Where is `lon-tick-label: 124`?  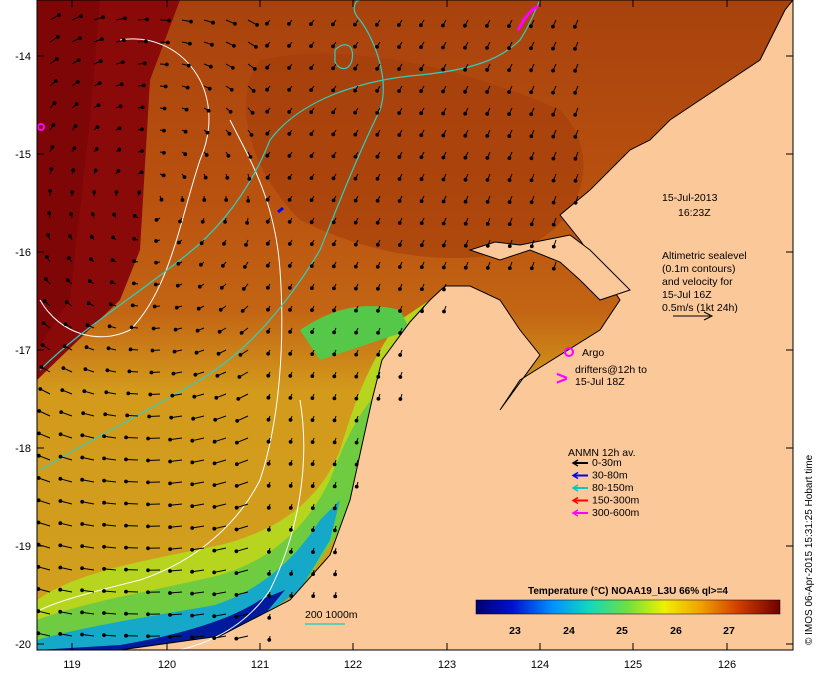 lon-tick-label: 124 is located at coordinates (540, 665).